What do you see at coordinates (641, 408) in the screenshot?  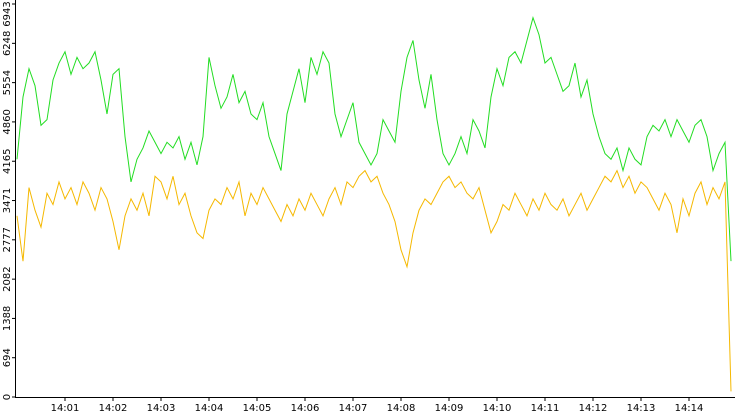 I see `x-tick-label: 14:13` at bounding box center [641, 408].